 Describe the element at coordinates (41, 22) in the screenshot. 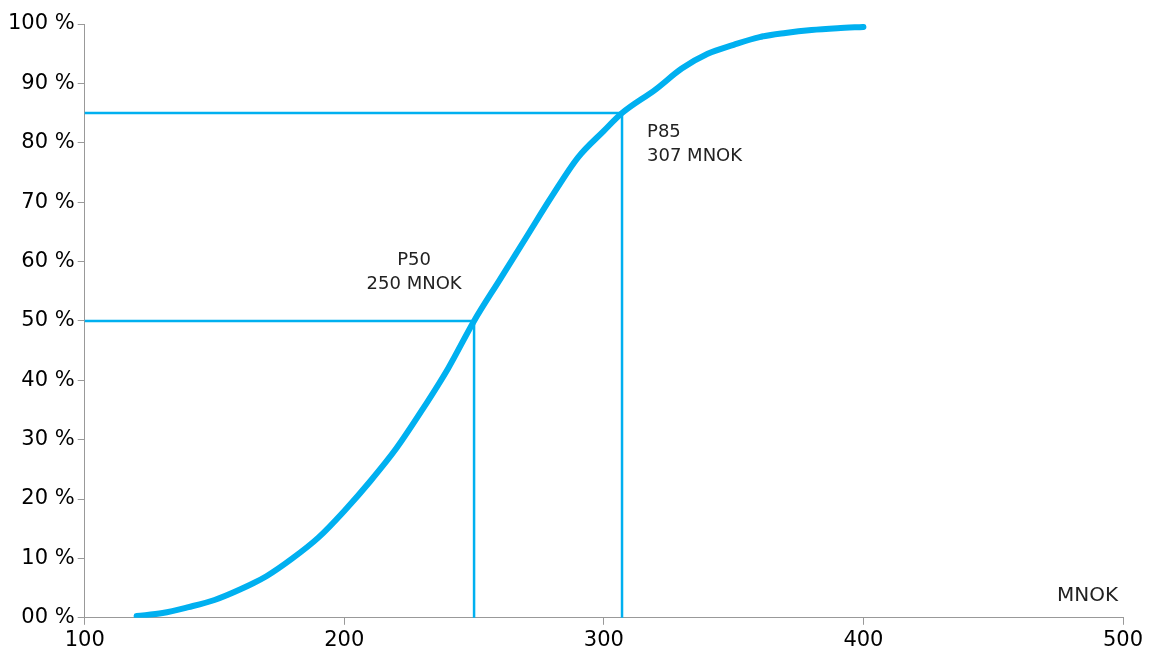

I see `y-tick-label: 100 %` at that location.